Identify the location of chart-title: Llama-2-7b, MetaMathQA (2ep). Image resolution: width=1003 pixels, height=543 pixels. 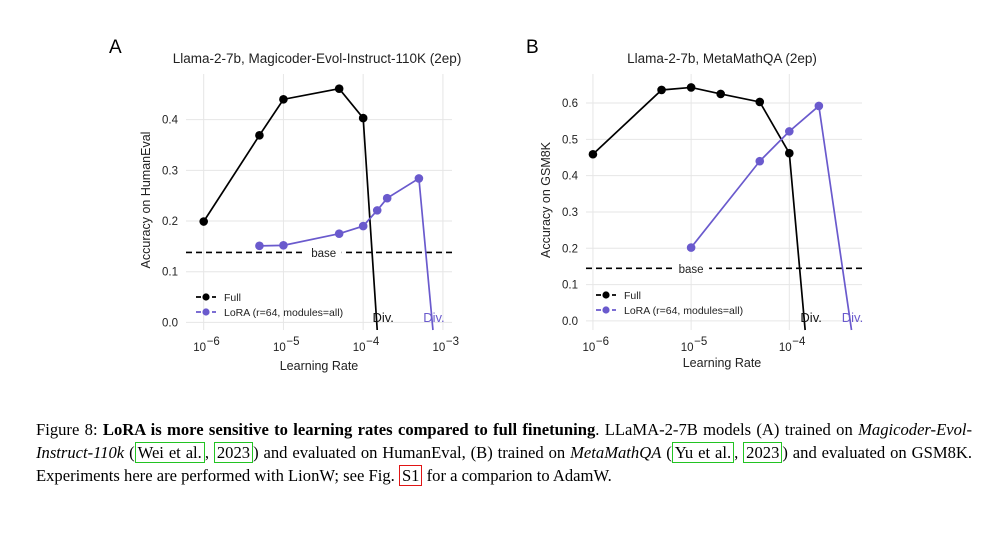
(722, 58).